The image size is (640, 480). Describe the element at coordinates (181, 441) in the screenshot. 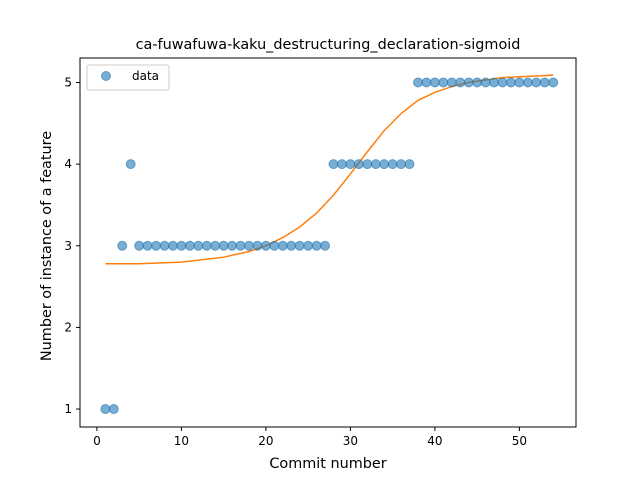

I see `x-tick-label: 10` at that location.